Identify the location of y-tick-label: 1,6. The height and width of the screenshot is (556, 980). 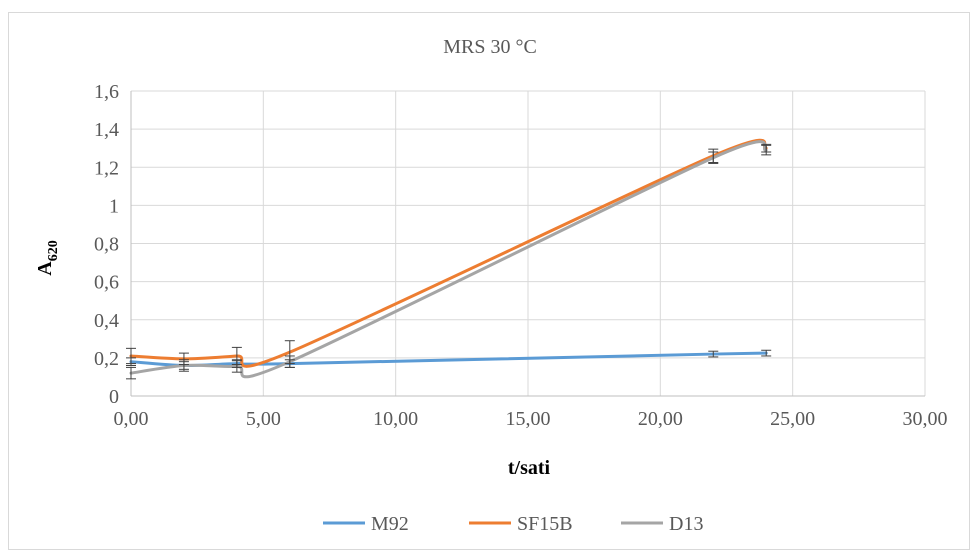
(106, 92).